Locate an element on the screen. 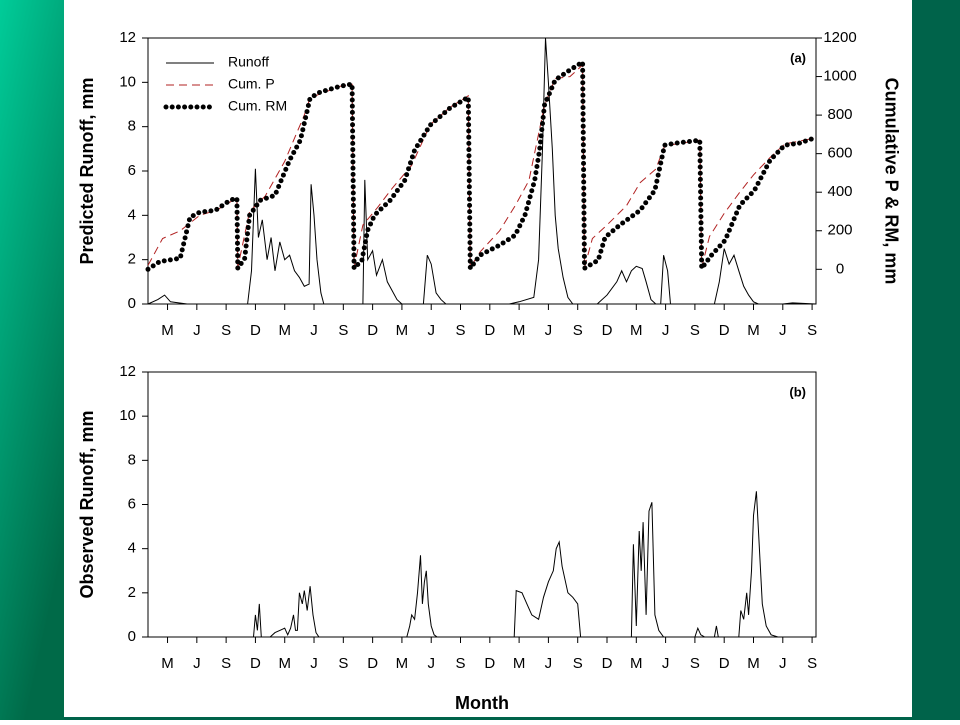 The width and height of the screenshot is (960, 725). panel-label: (b) is located at coordinates (797, 391).